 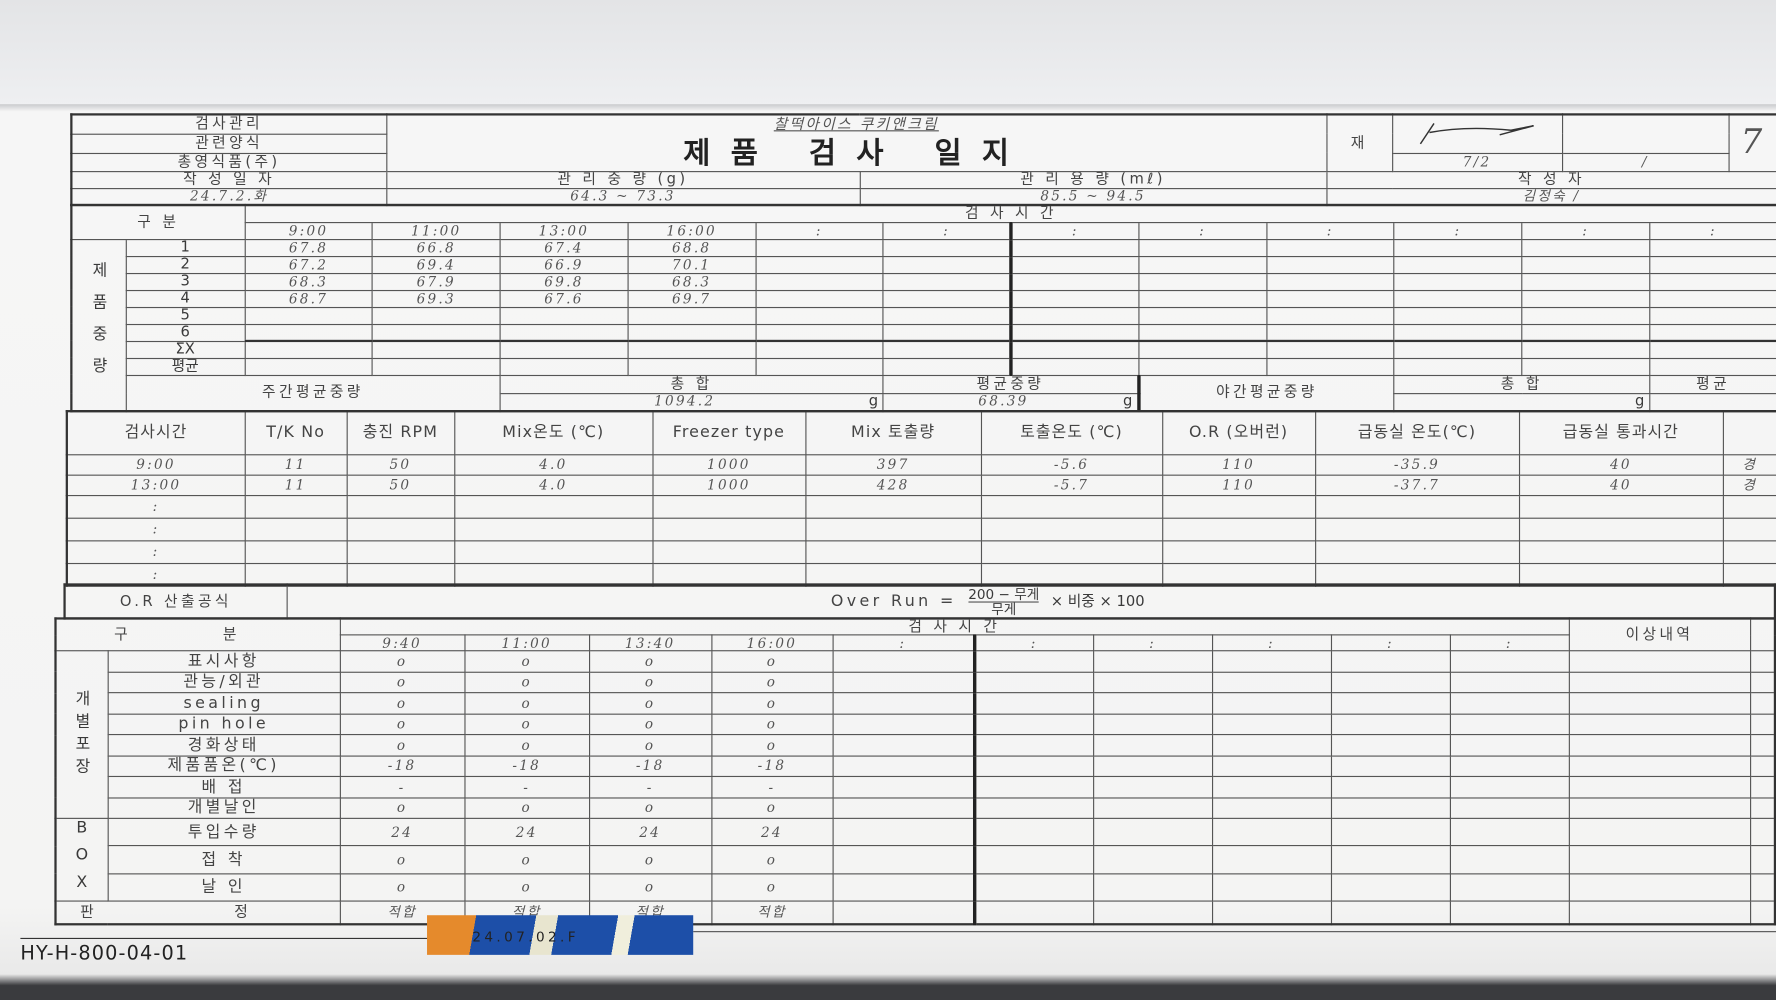 I want to click on value-with-unit: g, so click(x=1522, y=402).